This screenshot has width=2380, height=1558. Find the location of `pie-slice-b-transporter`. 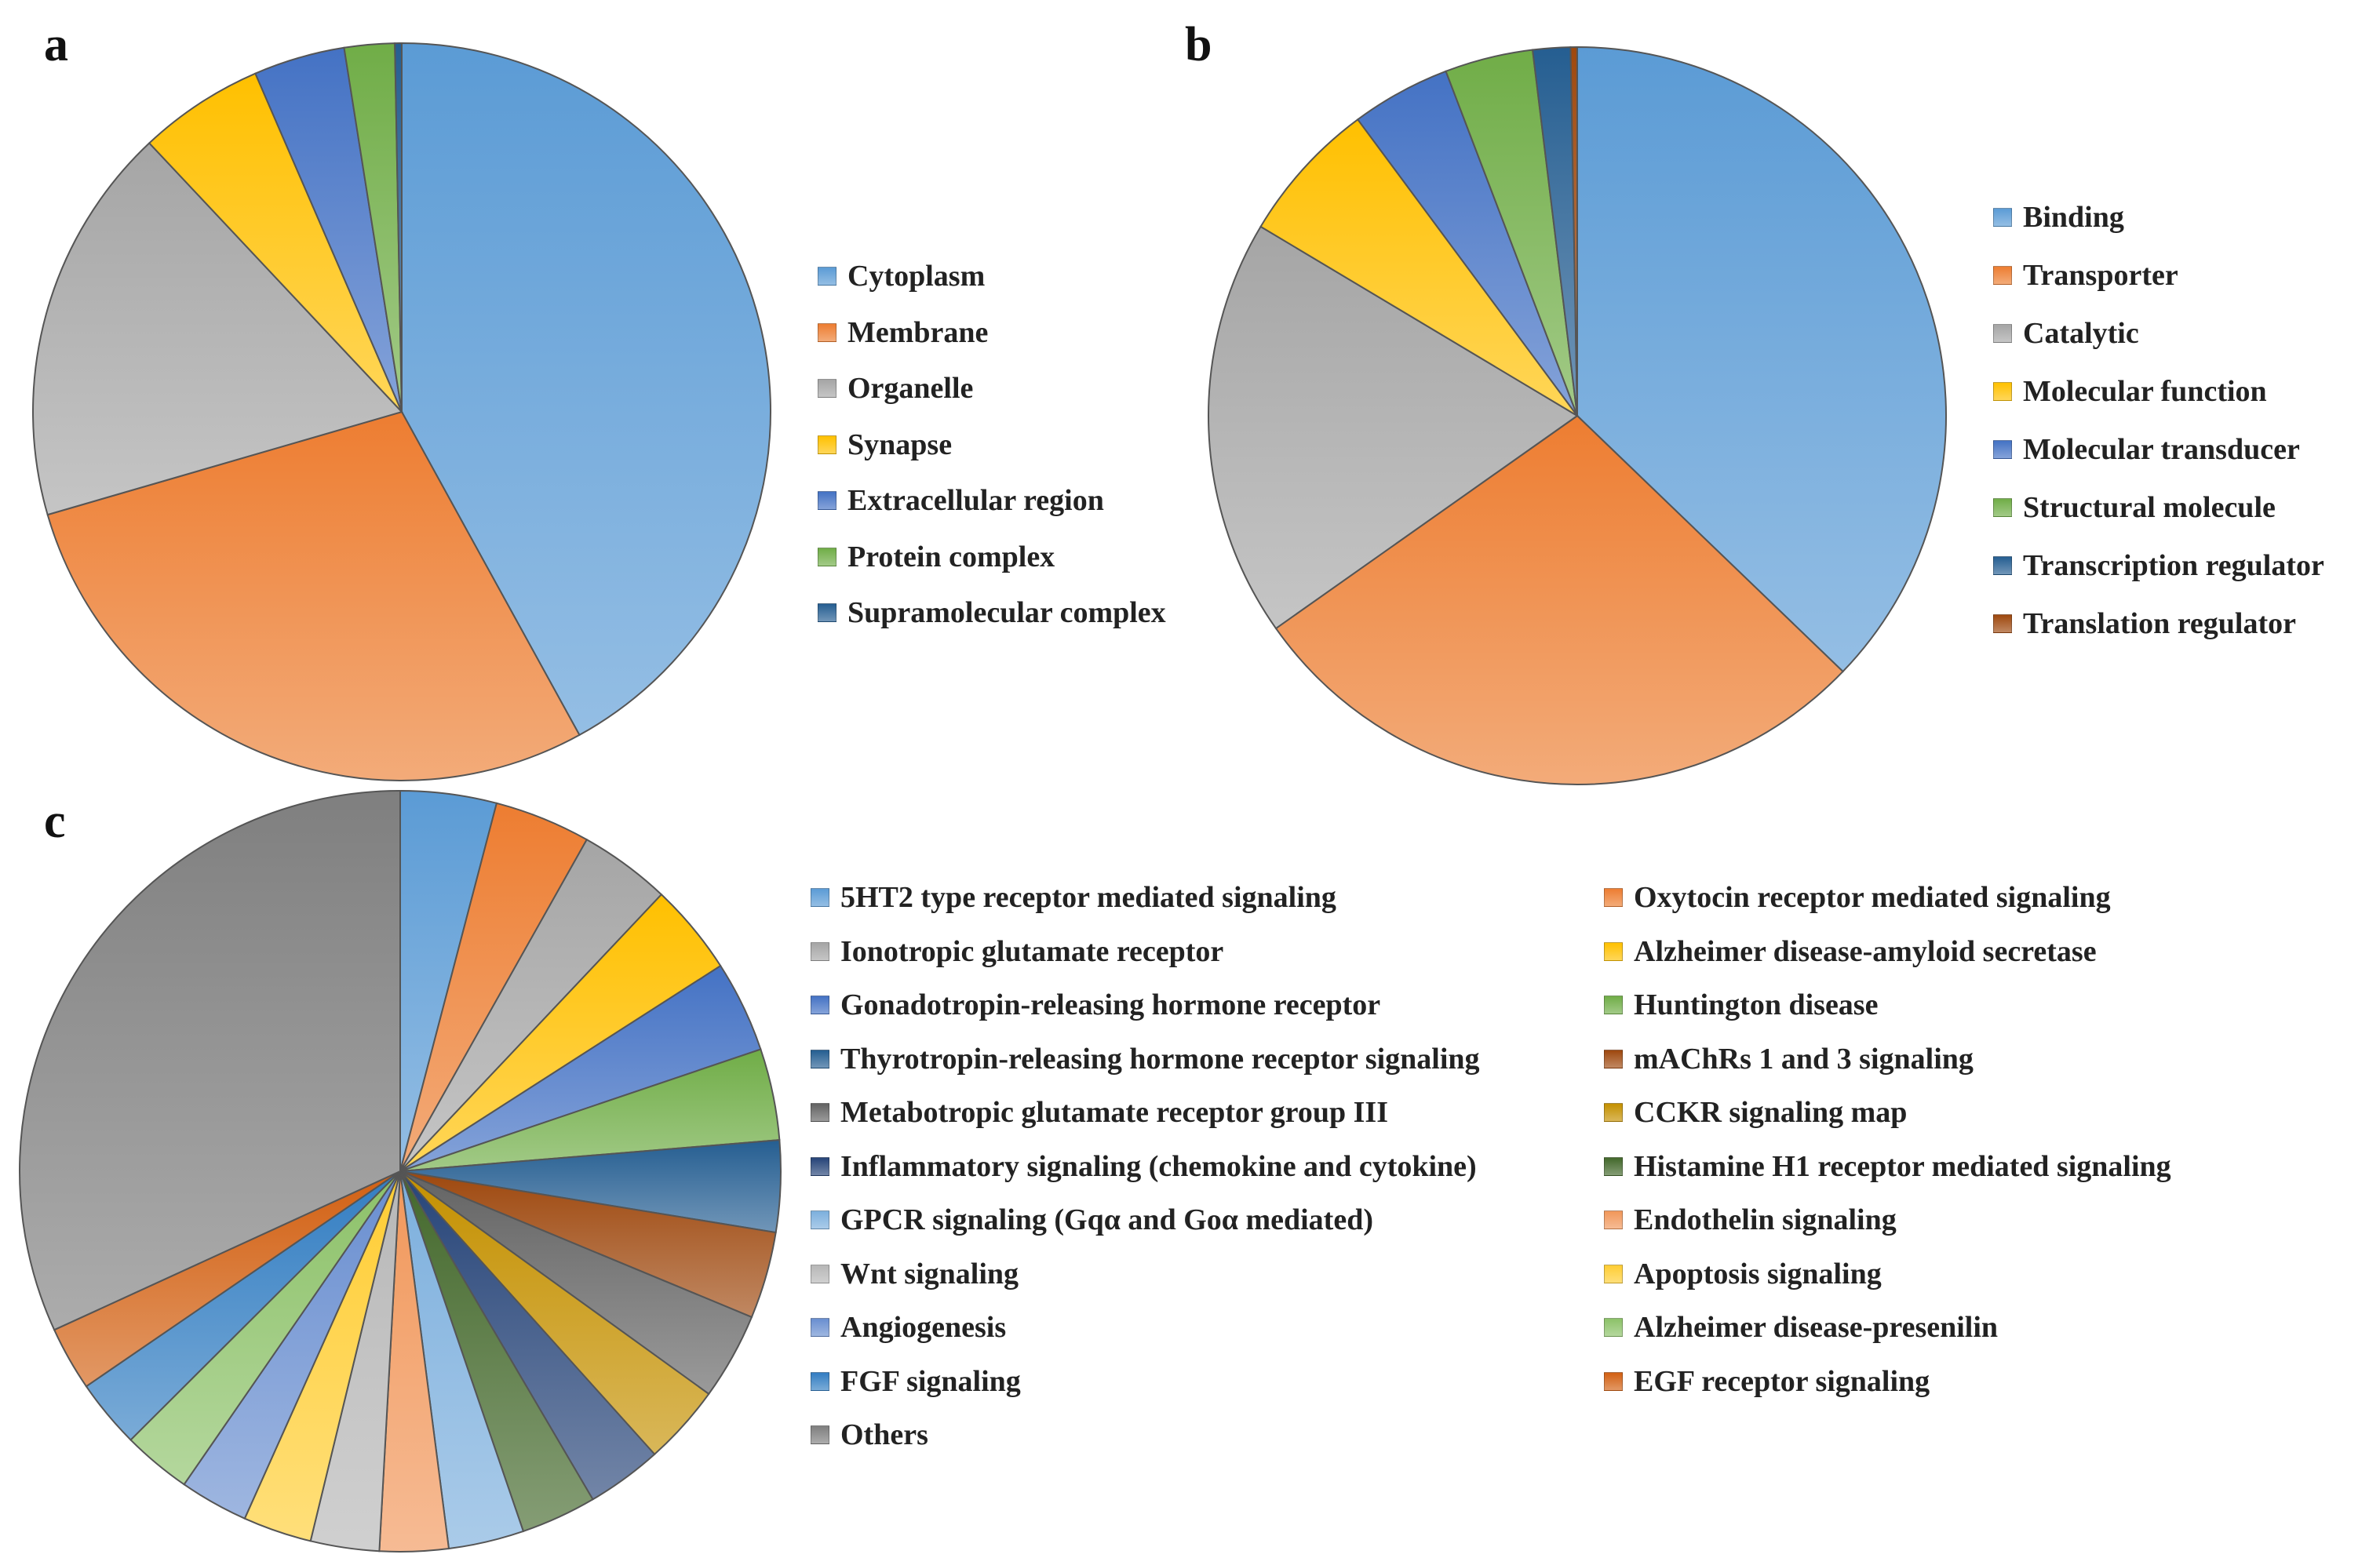

pie-slice-b-transporter is located at coordinates (1559, 599).